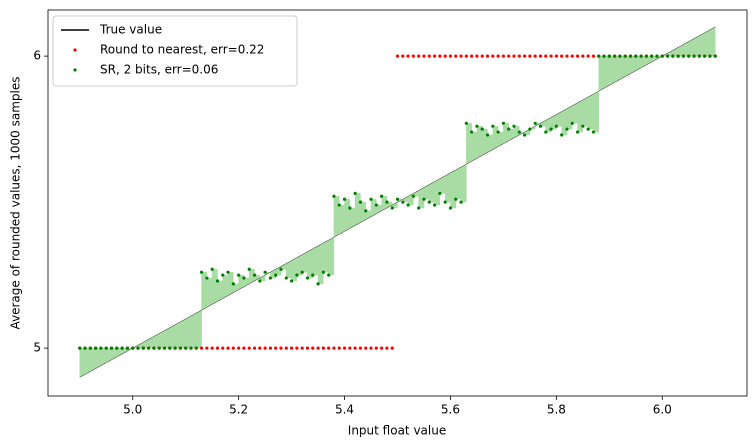 The height and width of the screenshot is (448, 755). Describe the element at coordinates (75, 70) in the screenshot. I see `legend-swatch` at that location.